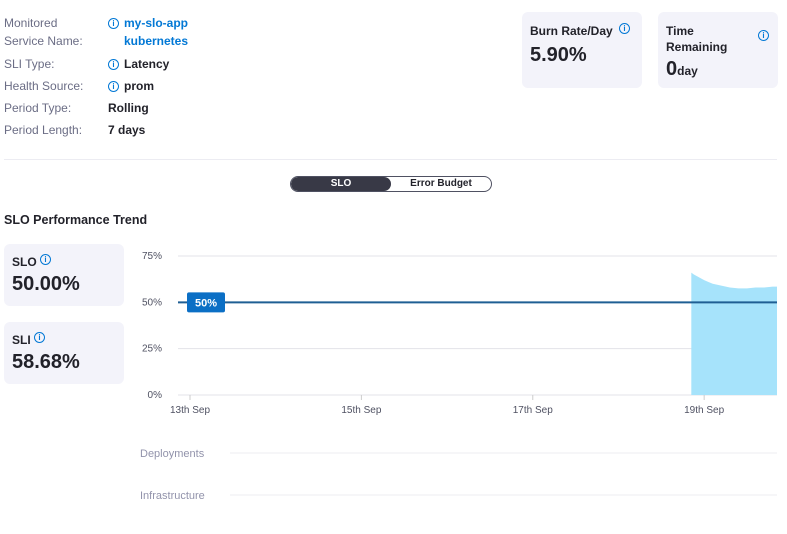 The width and height of the screenshot is (787, 534). Describe the element at coordinates (190, 410) in the screenshot. I see `x-tick-label: 13th Sep` at that location.